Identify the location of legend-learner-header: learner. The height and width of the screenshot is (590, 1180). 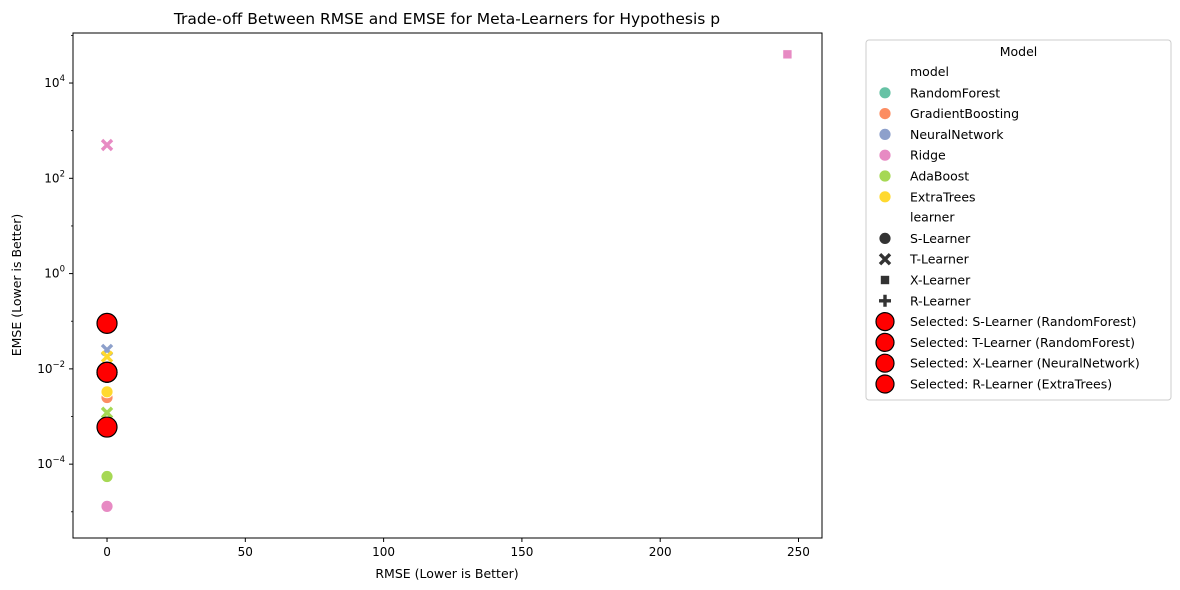
(932, 217).